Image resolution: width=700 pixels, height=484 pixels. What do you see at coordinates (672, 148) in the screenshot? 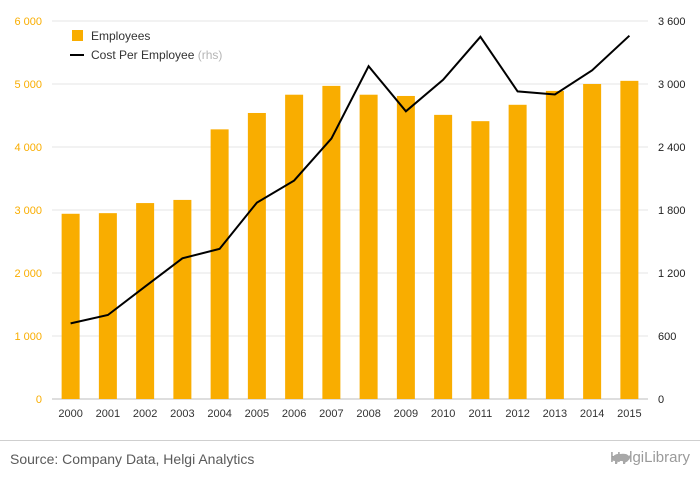
I see `y-right-tick-label: 2 400` at bounding box center [672, 148].